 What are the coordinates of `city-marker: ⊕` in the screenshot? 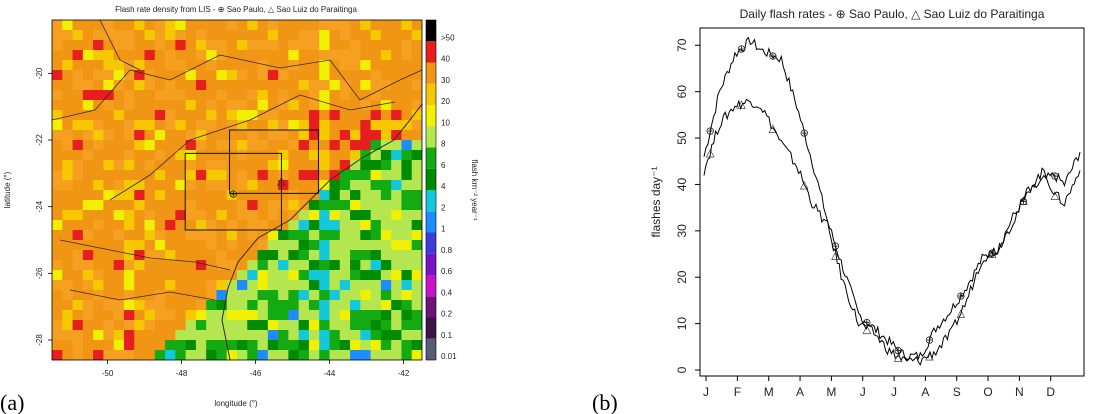 It's located at (233, 194).